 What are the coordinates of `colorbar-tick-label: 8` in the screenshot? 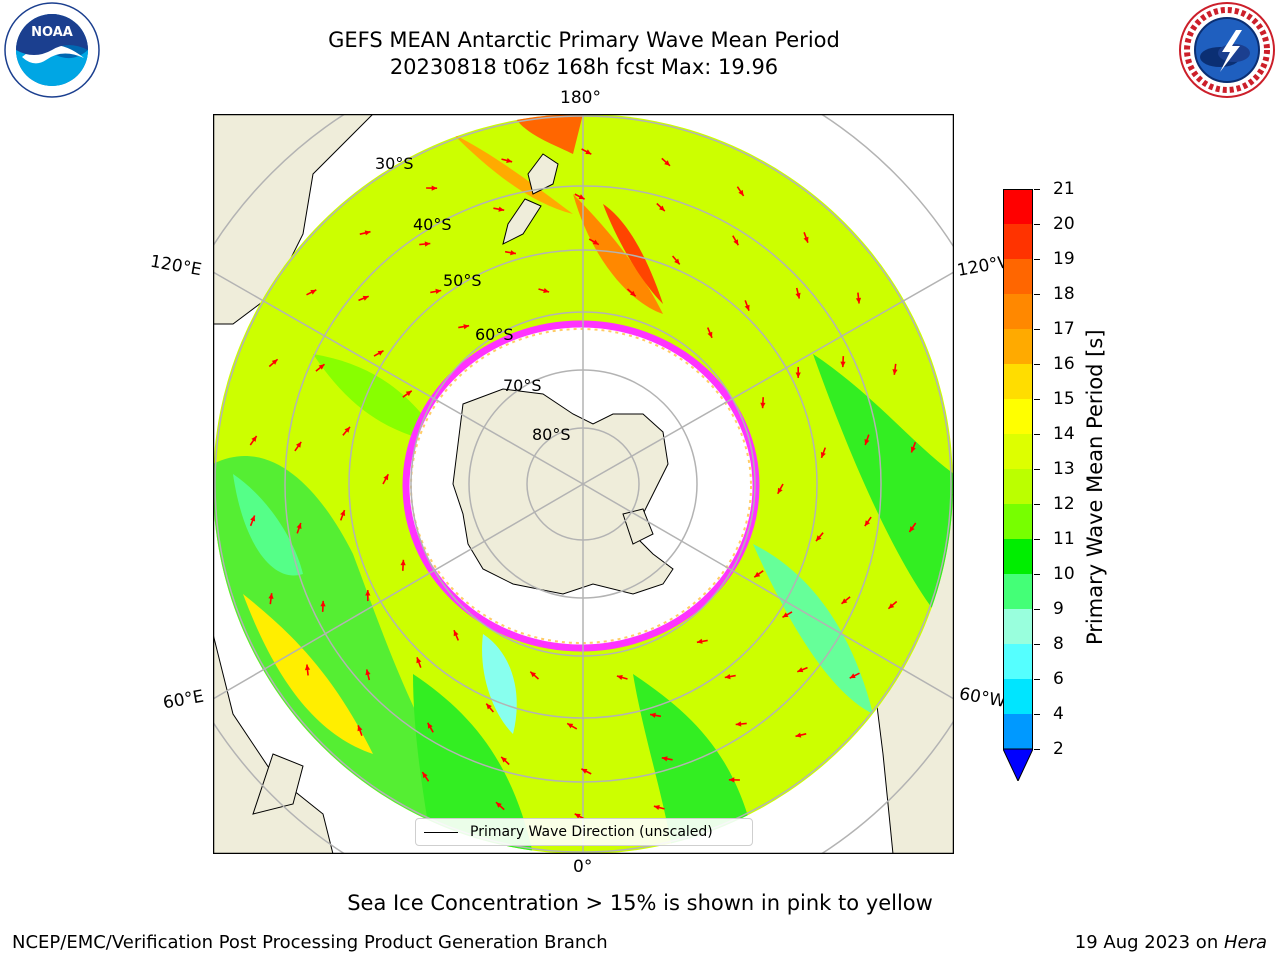 It's located at (1058, 644).